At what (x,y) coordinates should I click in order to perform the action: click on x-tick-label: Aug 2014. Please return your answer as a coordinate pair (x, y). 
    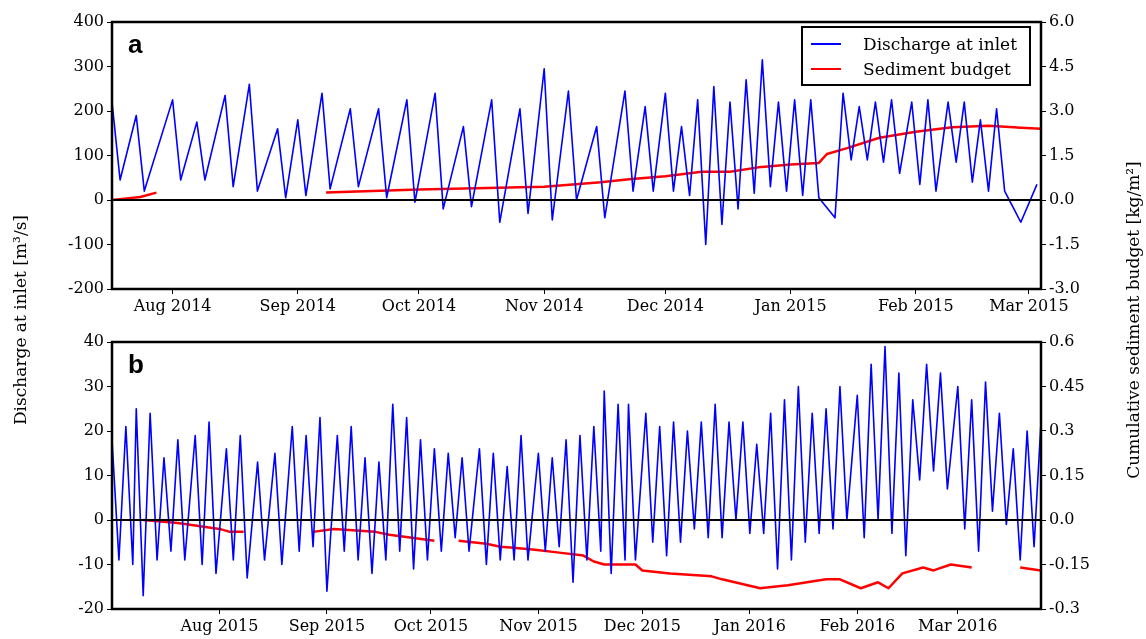
    Looking at the image, I should click on (172, 305).